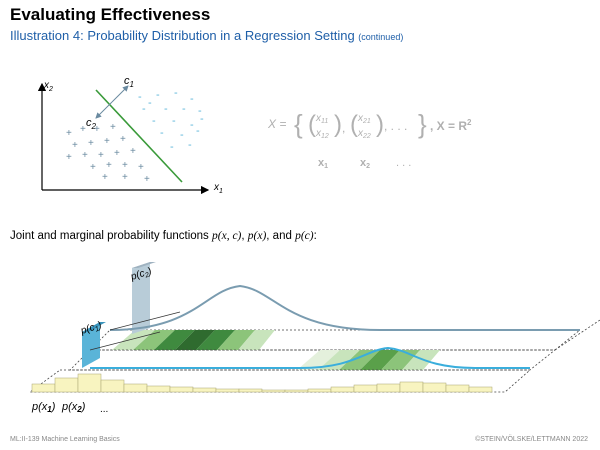  I want to click on set-close-brace: }, so click(422, 124).